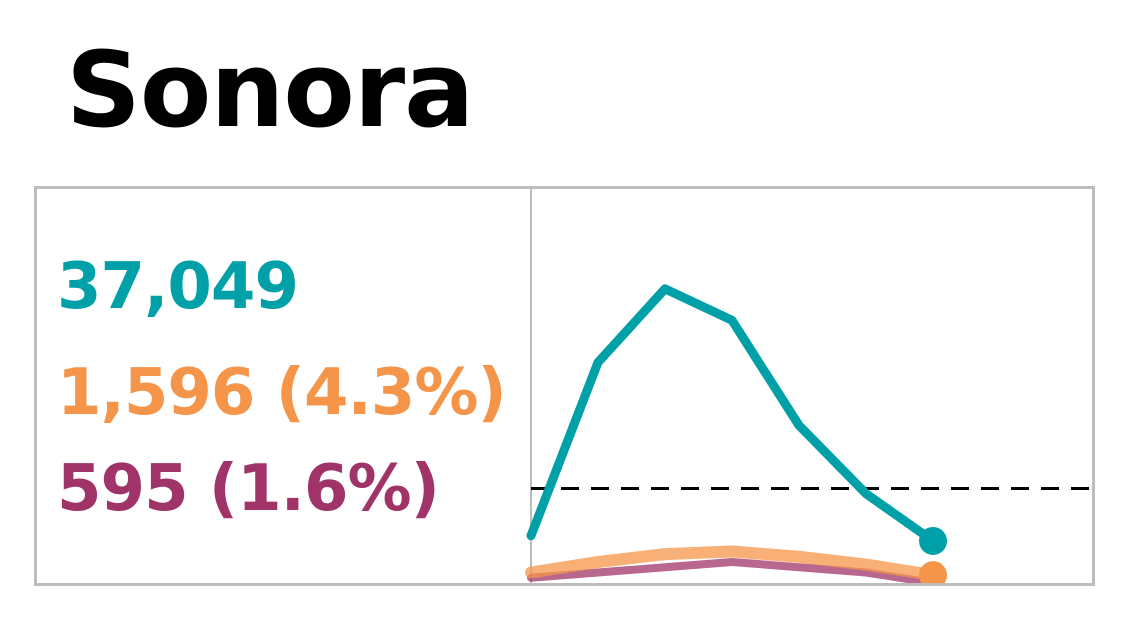  Describe the element at coordinates (732, 570) in the screenshot. I see `series-line-series_b` at that location.